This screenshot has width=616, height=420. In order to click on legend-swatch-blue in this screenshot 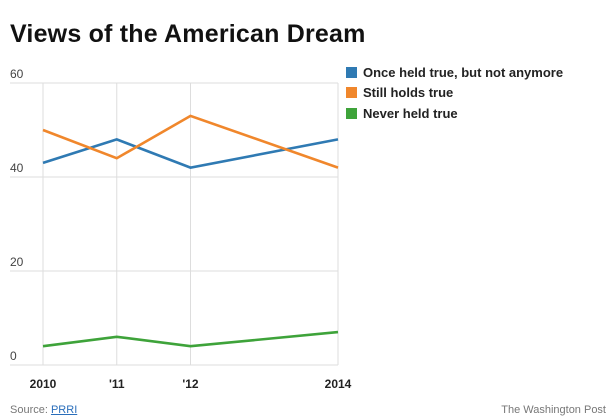, I will do `click(351, 72)`.